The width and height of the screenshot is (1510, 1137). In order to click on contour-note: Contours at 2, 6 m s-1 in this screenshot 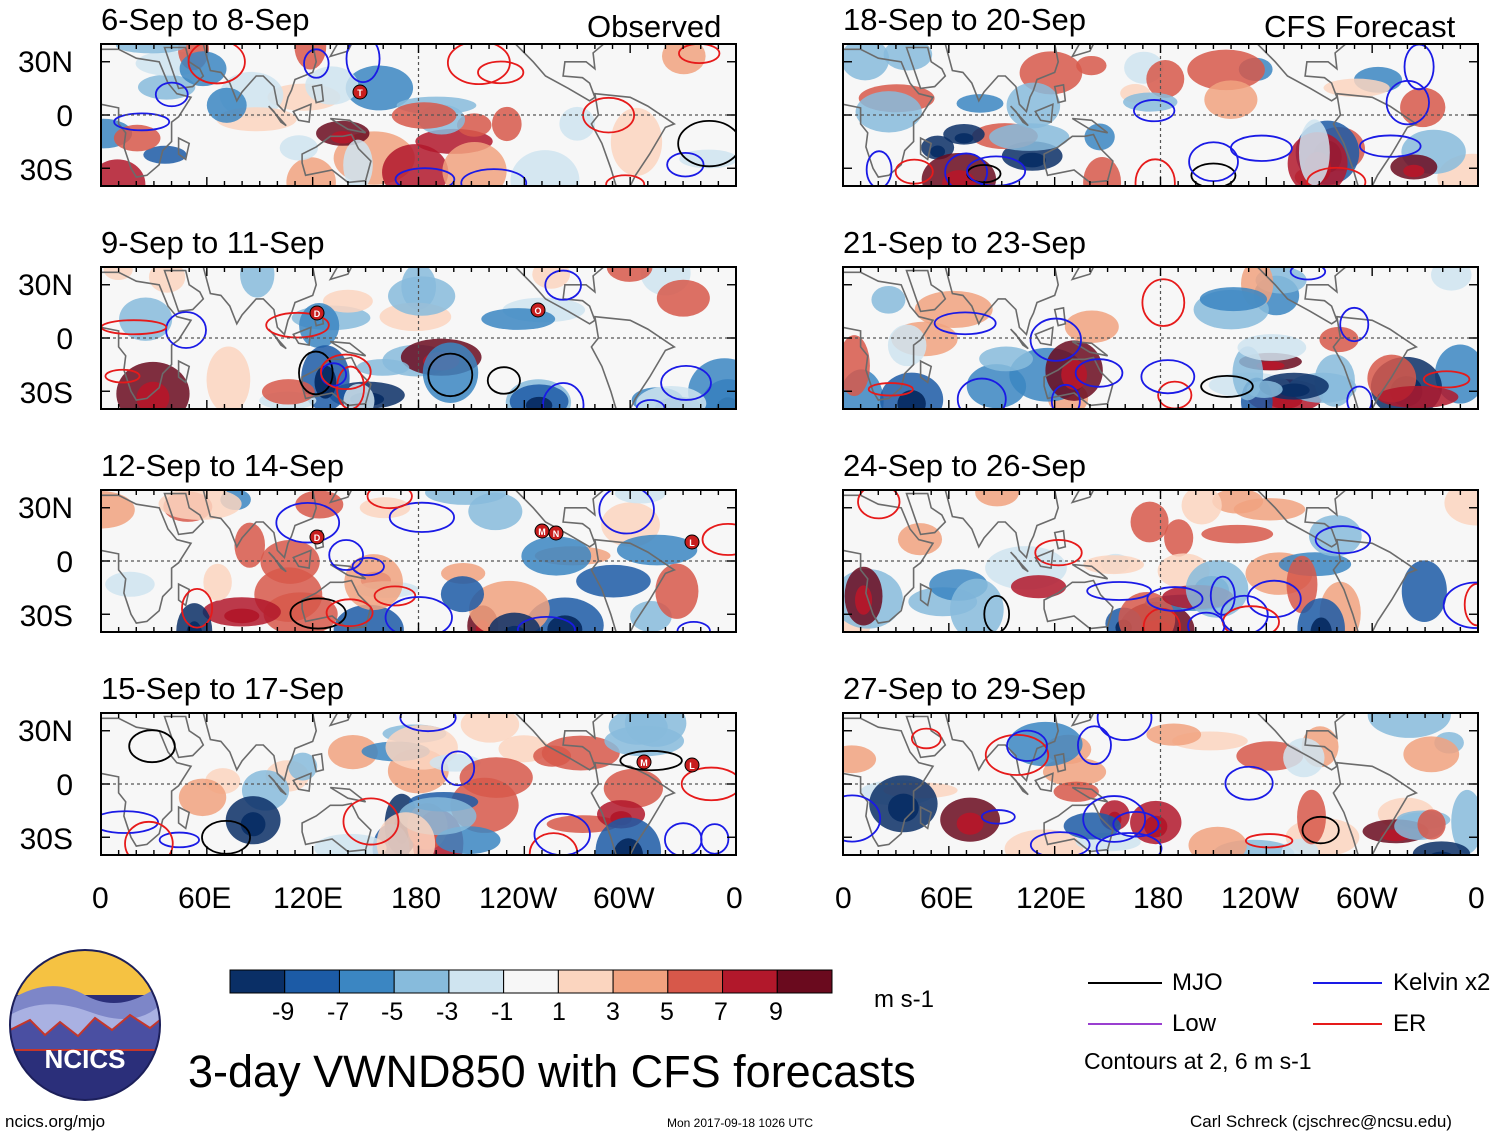, I will do `click(1198, 1061)`.